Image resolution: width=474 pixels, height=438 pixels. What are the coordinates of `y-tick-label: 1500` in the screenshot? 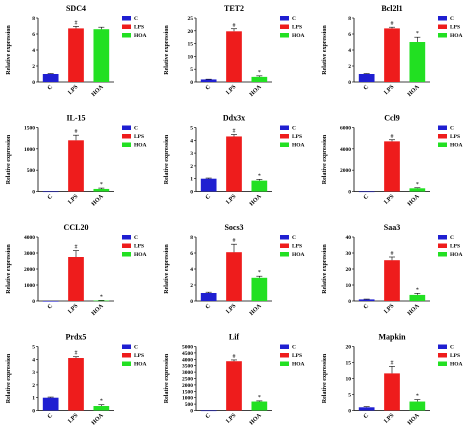 It's located at (29, 129).